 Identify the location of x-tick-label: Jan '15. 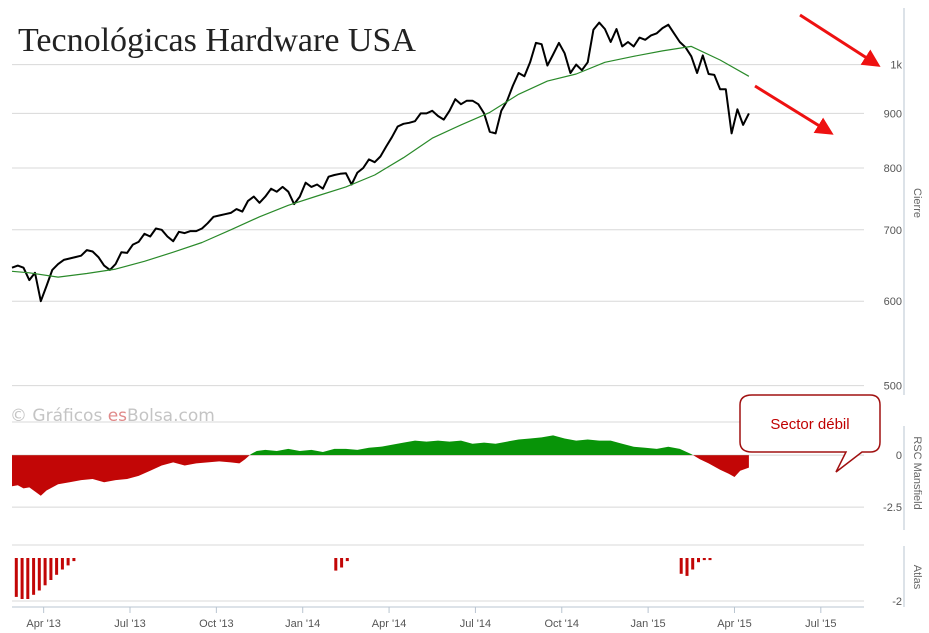
(648, 624).